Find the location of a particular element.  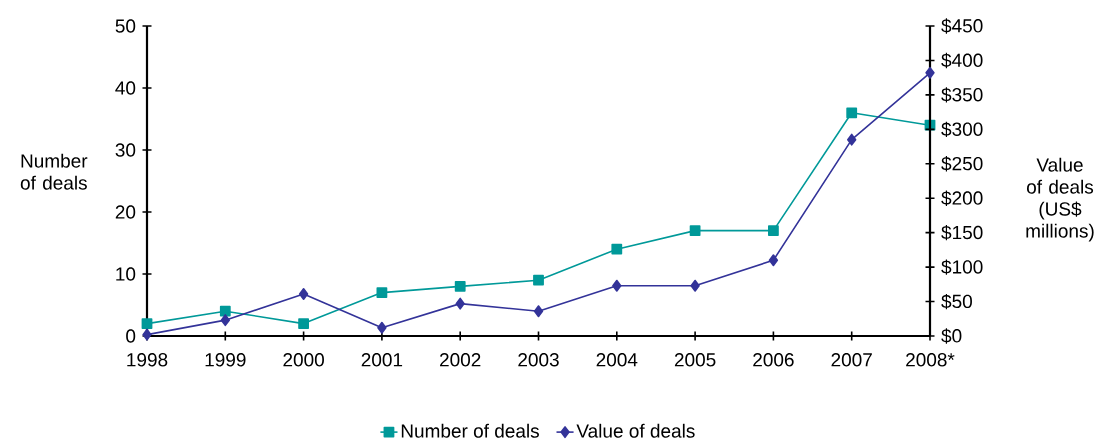

y2-tick-label: $400 is located at coordinates (962, 60).